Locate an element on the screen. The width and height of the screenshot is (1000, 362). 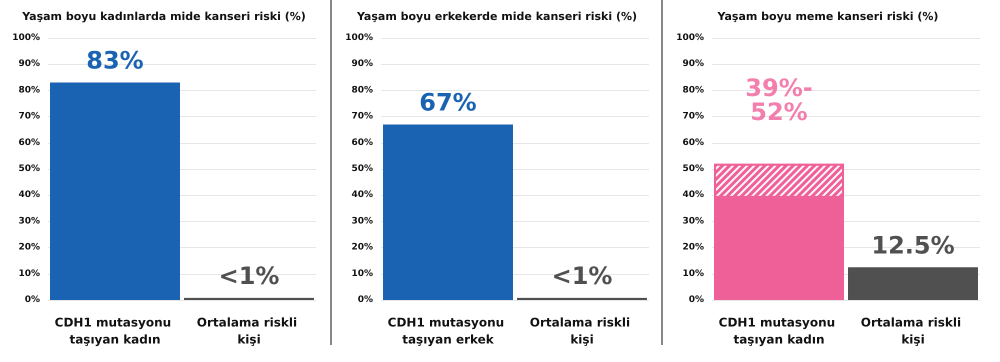
chart-title: Yaşam boyu erkekerde mide kanseri riski (%) is located at coordinates (497, 16).